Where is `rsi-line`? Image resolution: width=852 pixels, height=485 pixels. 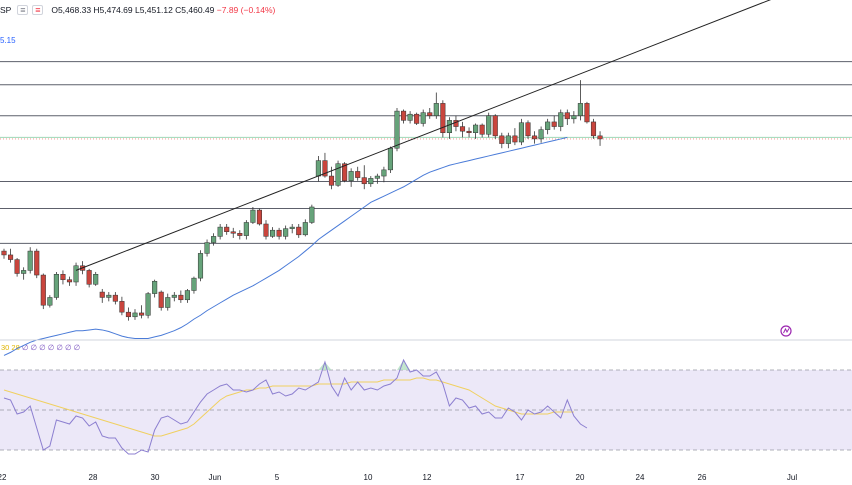 rsi-line is located at coordinates (295, 406).